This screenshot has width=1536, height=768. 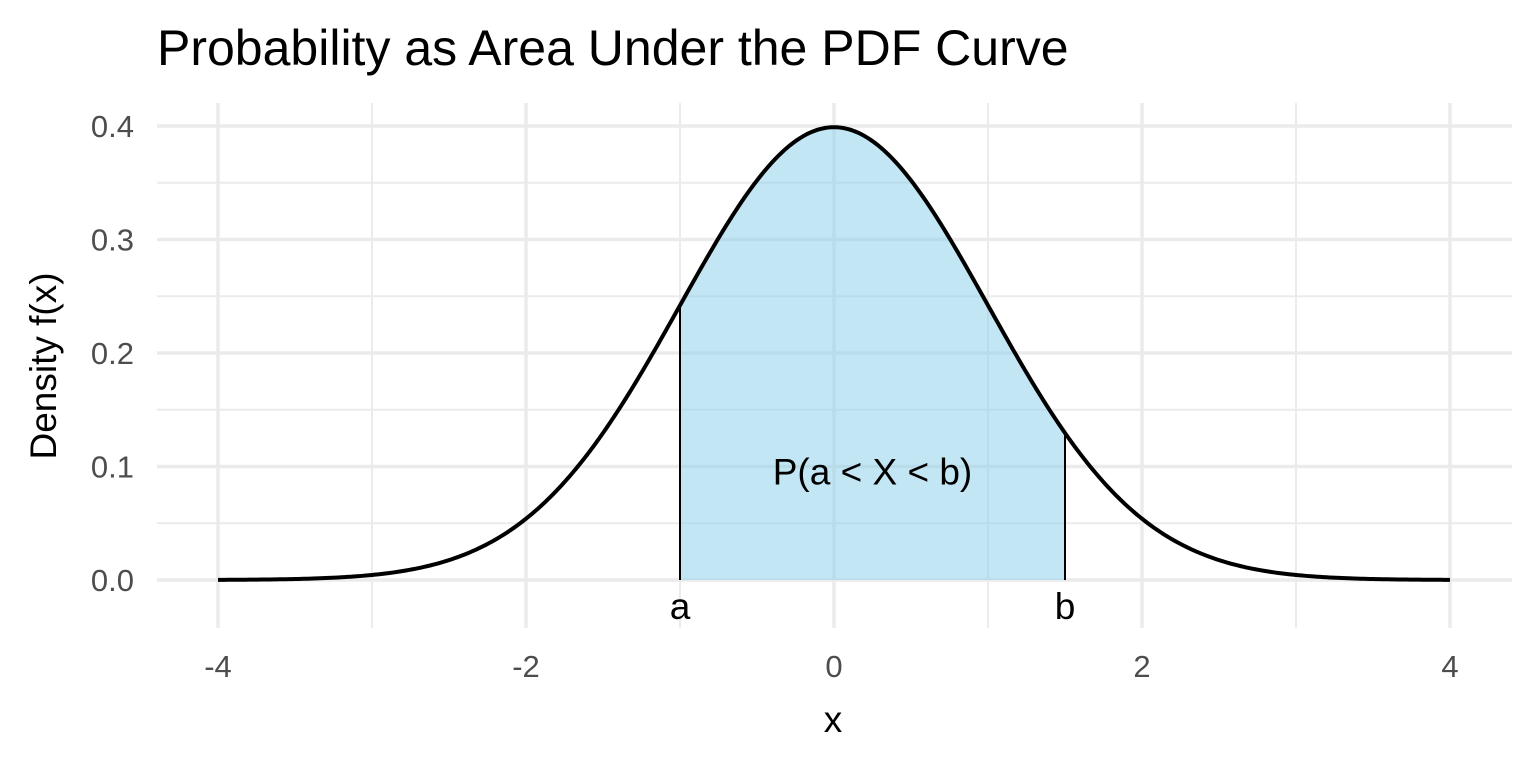 I want to click on x-tick-label: 0, so click(x=833, y=666).